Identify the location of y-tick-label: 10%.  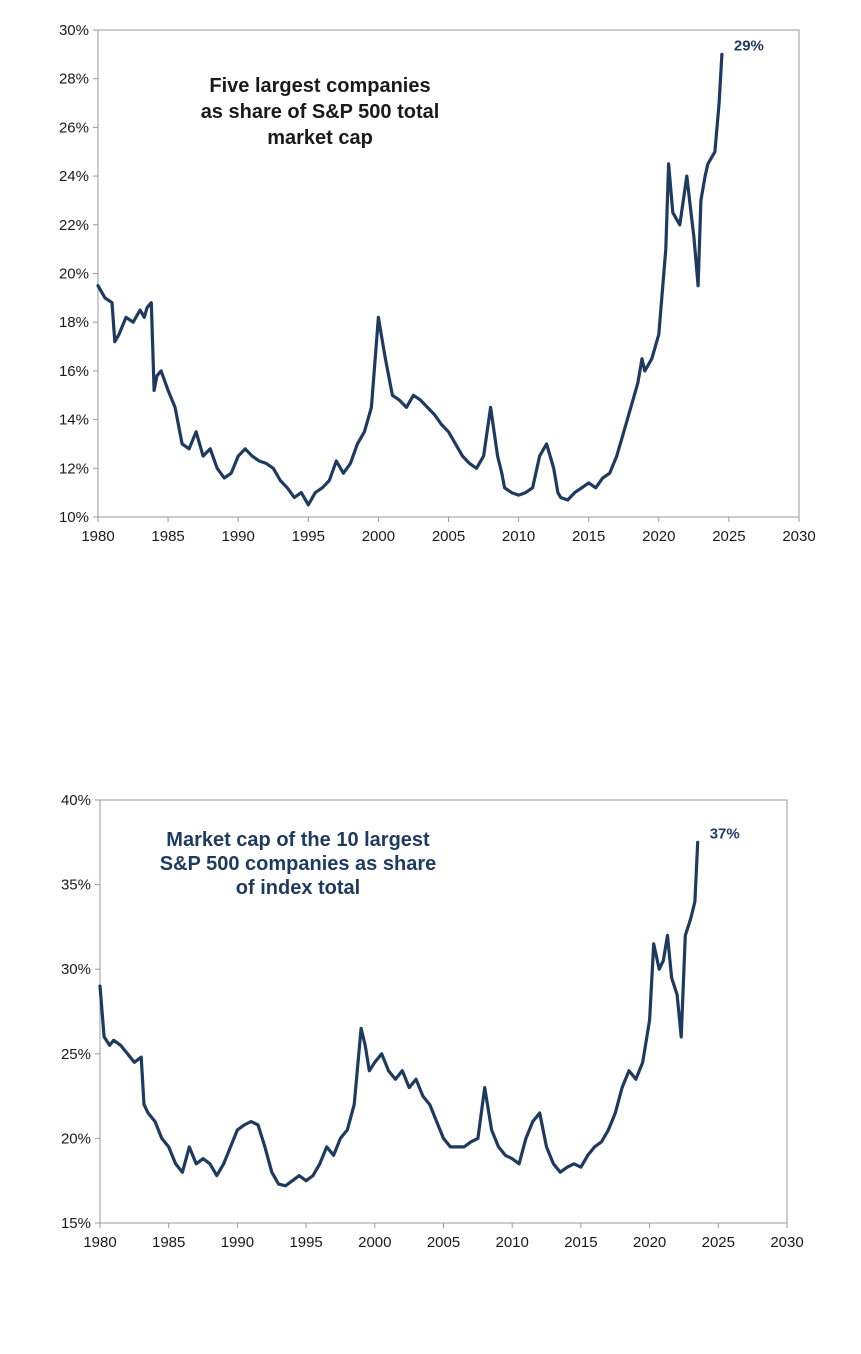
(74, 517).